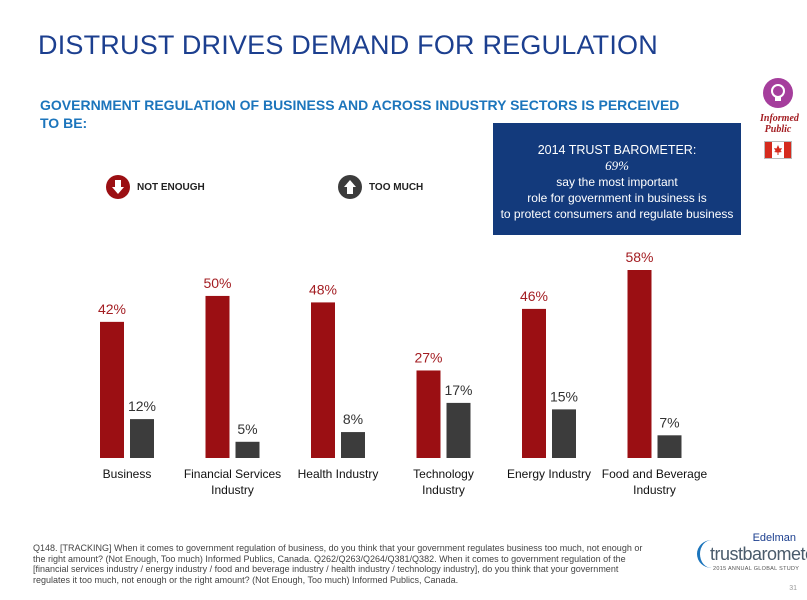 This screenshot has height=600, width=807. Describe the element at coordinates (778, 93) in the screenshot. I see `lightbulb-icon` at that location.